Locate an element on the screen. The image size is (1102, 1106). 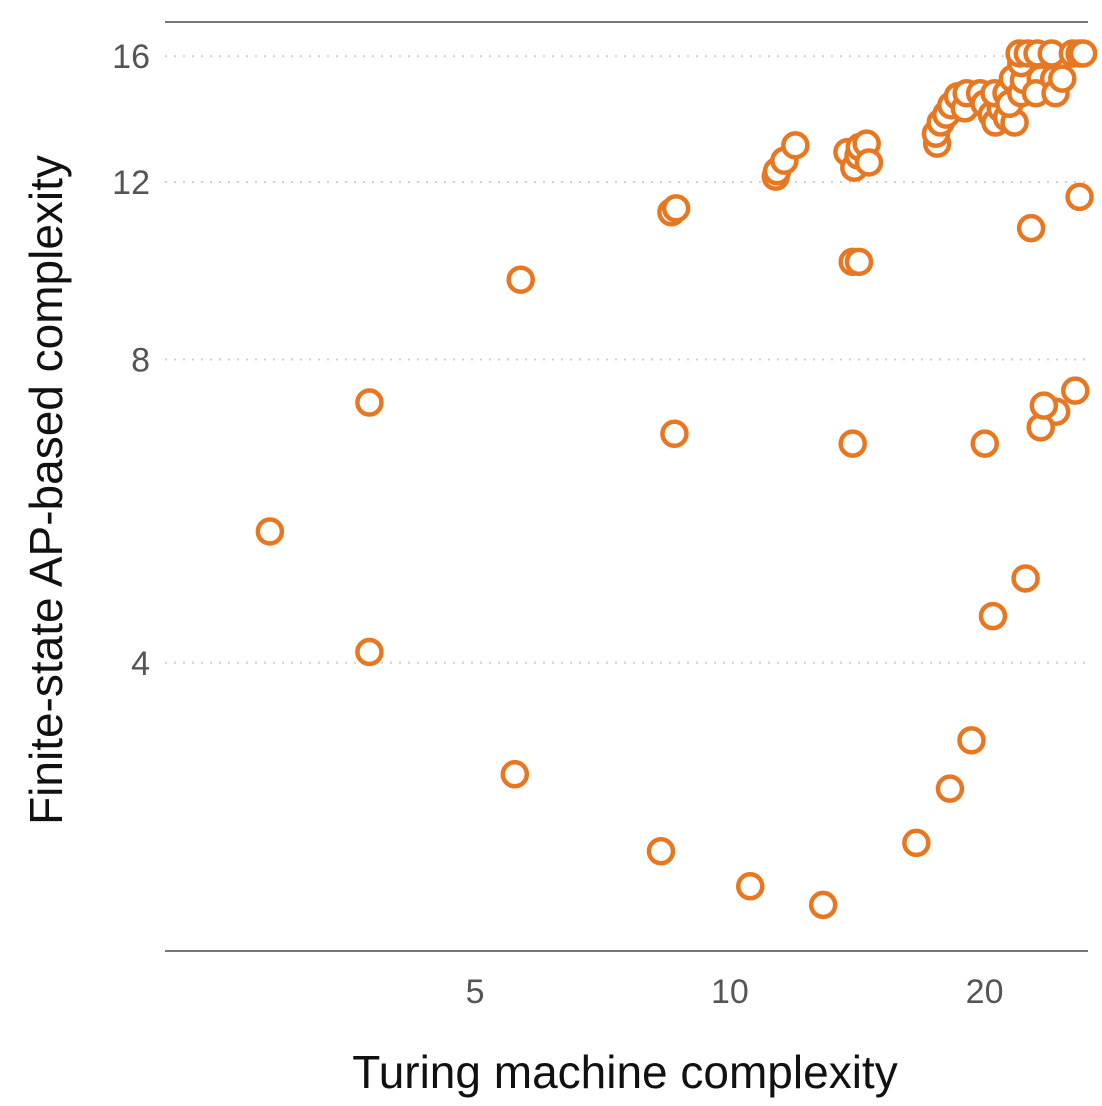
x-tick-label: 5 is located at coordinates (475, 992).